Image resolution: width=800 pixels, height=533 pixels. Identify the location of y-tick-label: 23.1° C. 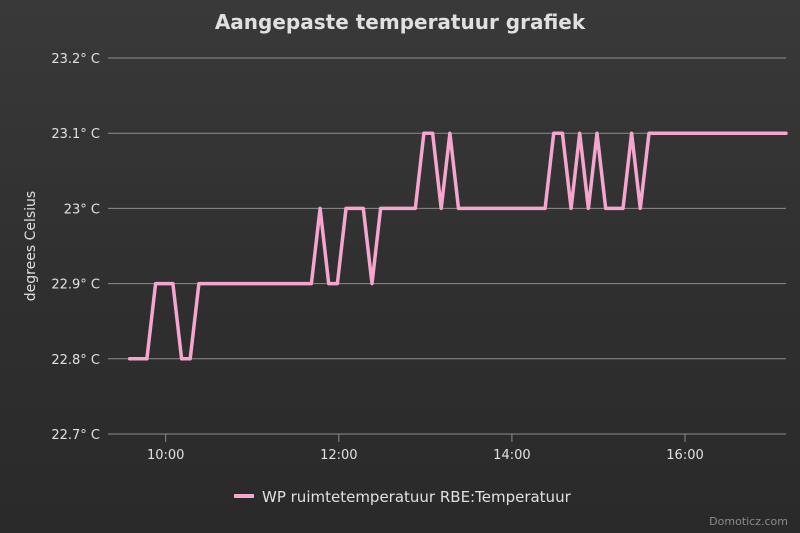
(75, 134).